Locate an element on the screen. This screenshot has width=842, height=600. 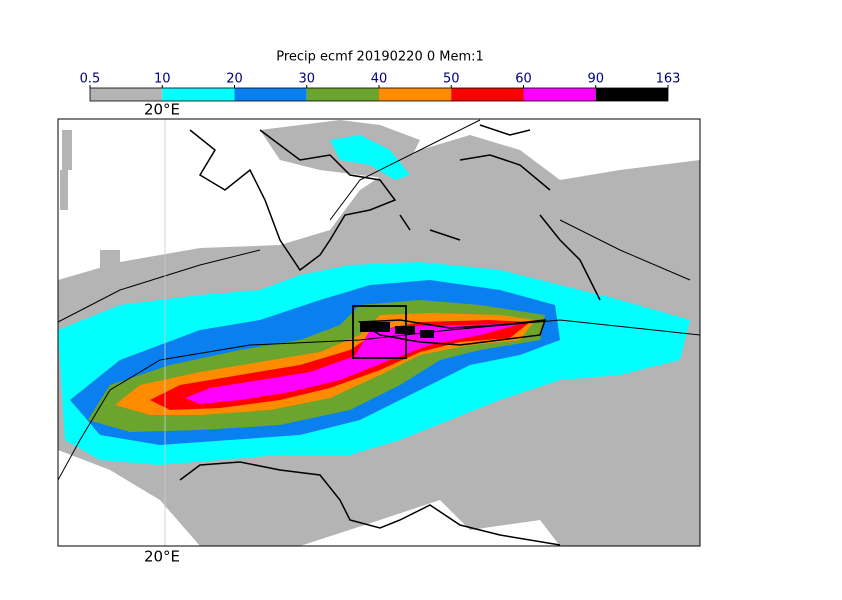
colorbar-label: 30 is located at coordinates (306, 79).